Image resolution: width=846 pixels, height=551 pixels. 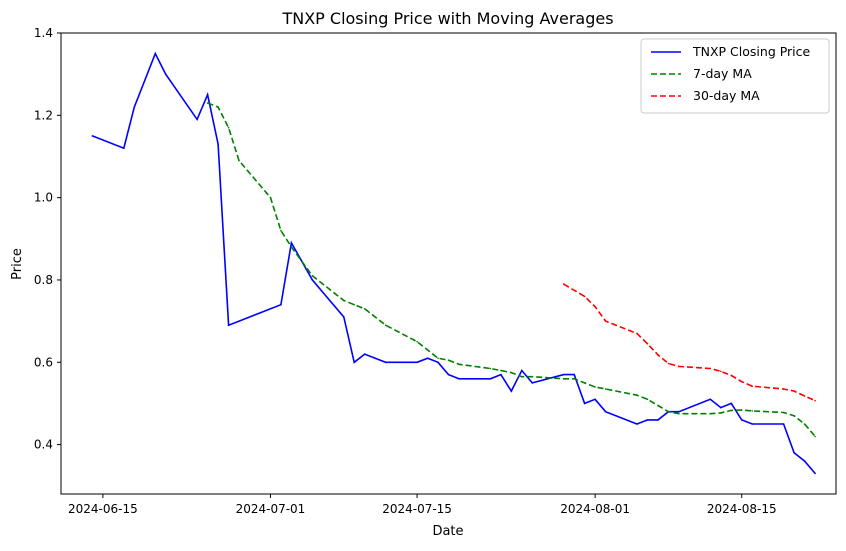 What do you see at coordinates (726, 95) in the screenshot?
I see `legend-label: 30-day MA` at bounding box center [726, 95].